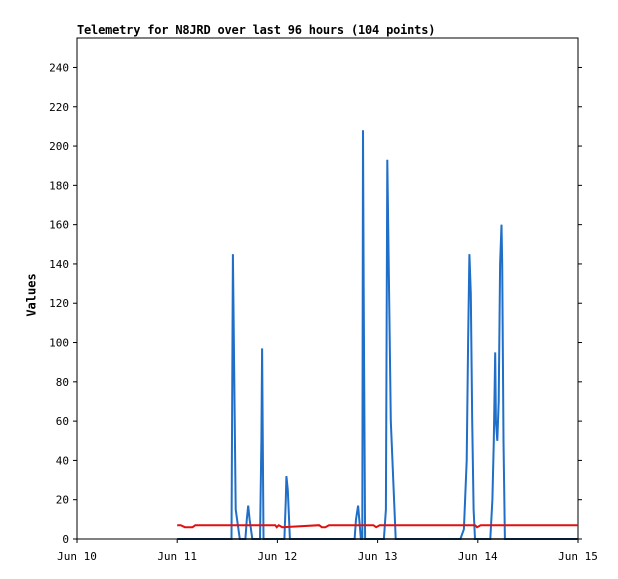 The width and height of the screenshot is (618, 579). What do you see at coordinates (59, 343) in the screenshot?
I see `y-tick-label: 100` at bounding box center [59, 343].